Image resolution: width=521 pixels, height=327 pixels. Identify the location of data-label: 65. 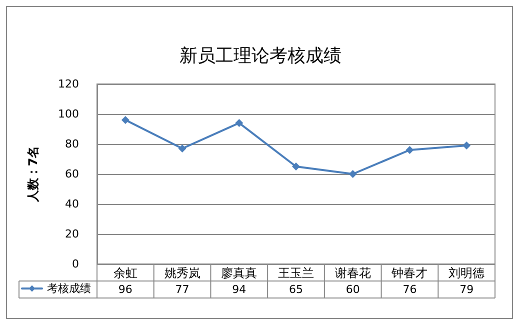
(296, 289).